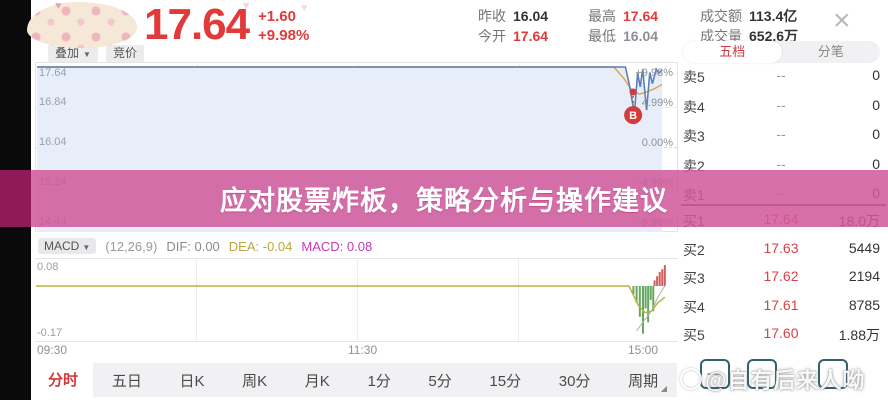  I want to click on low-label: 最低, so click(602, 36).